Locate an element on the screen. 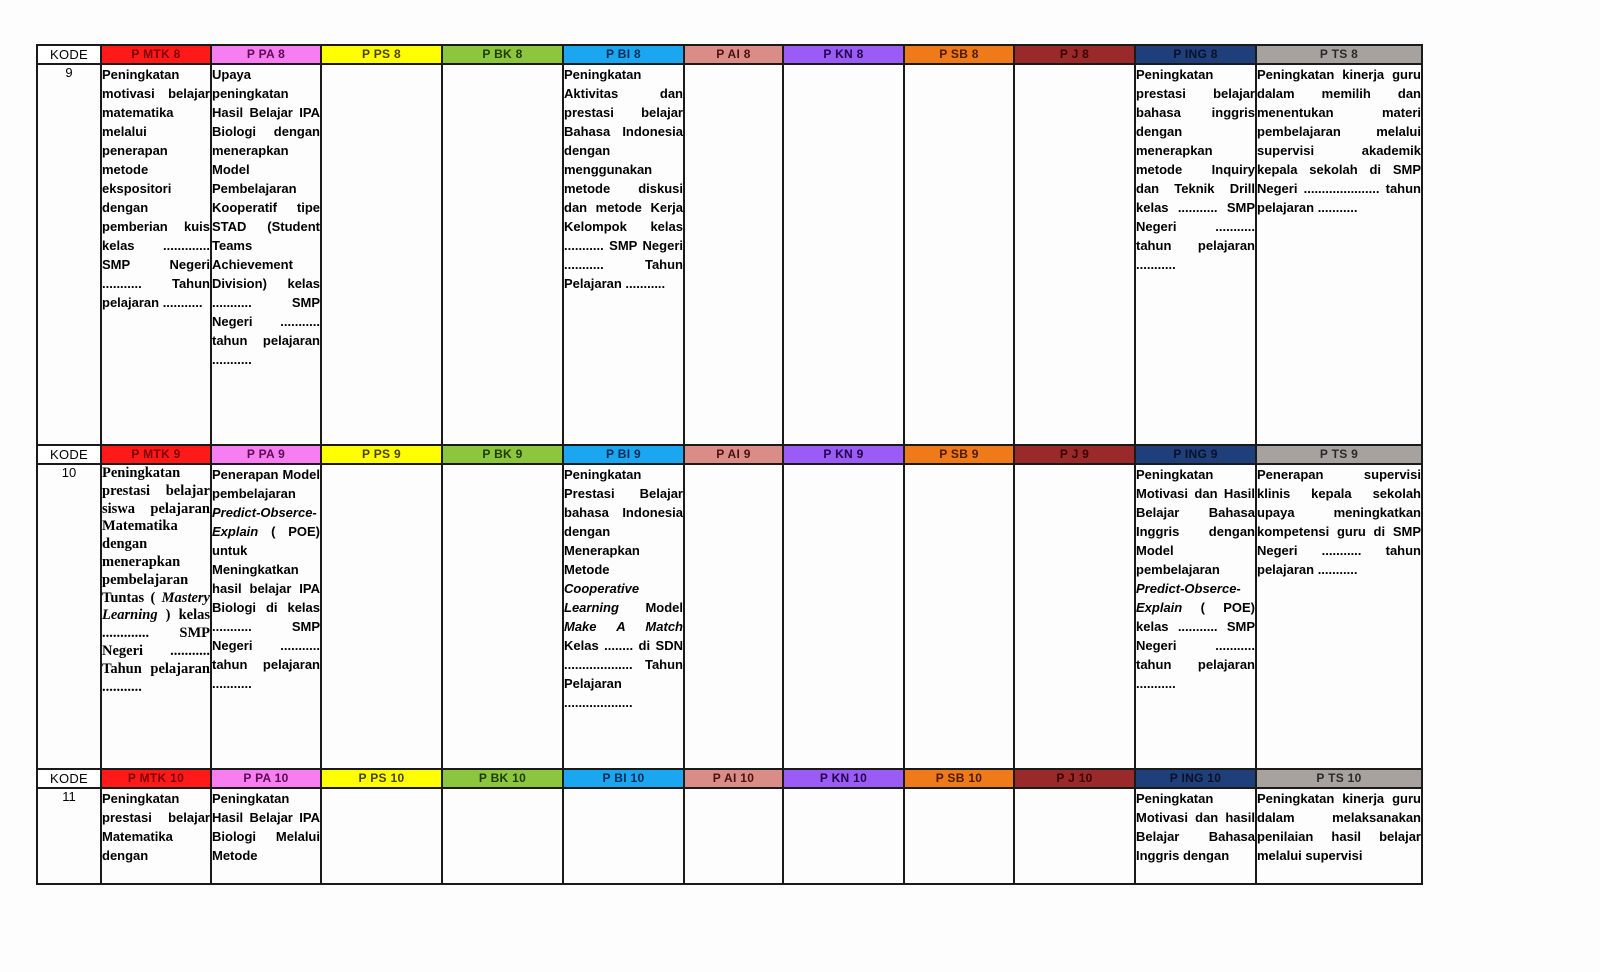 The image size is (1600, 972). row-number: 9 is located at coordinates (69, 254).